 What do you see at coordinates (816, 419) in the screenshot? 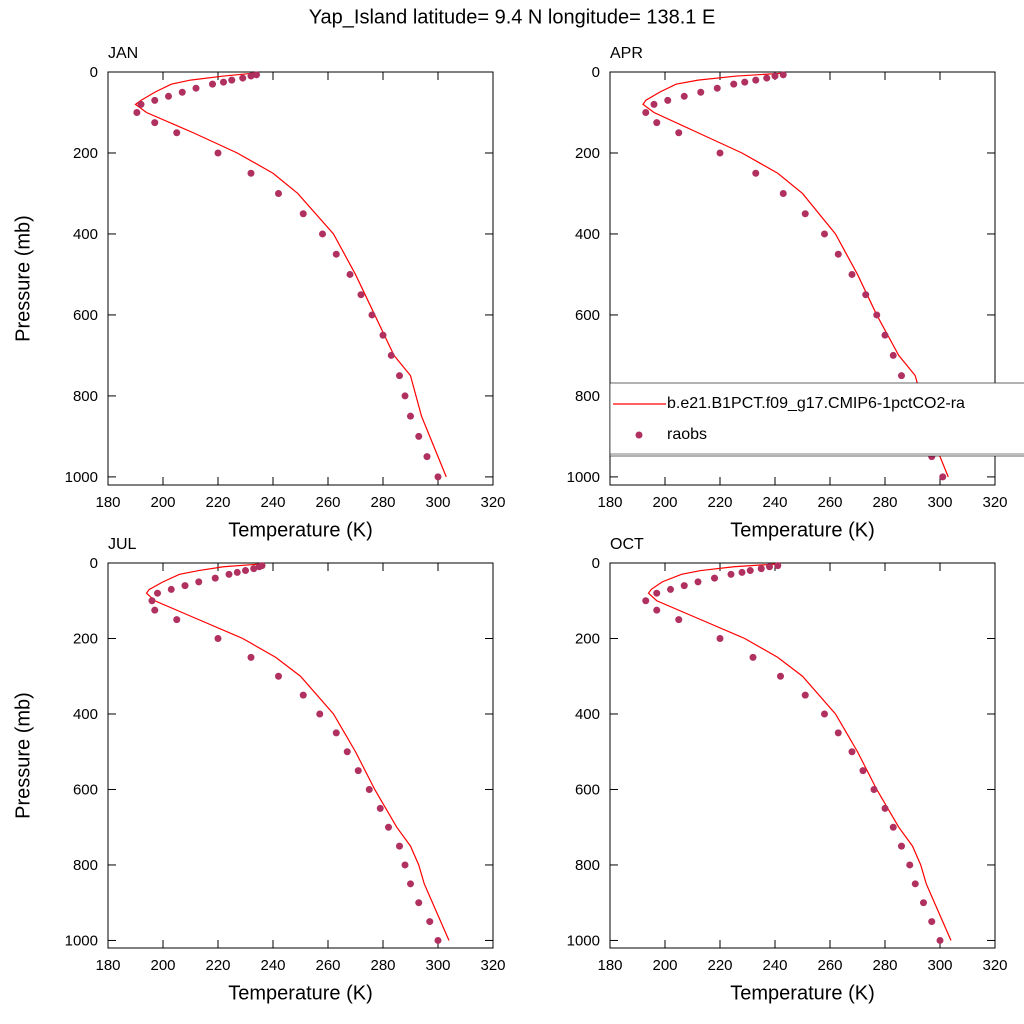
I see `legend-box` at bounding box center [816, 419].